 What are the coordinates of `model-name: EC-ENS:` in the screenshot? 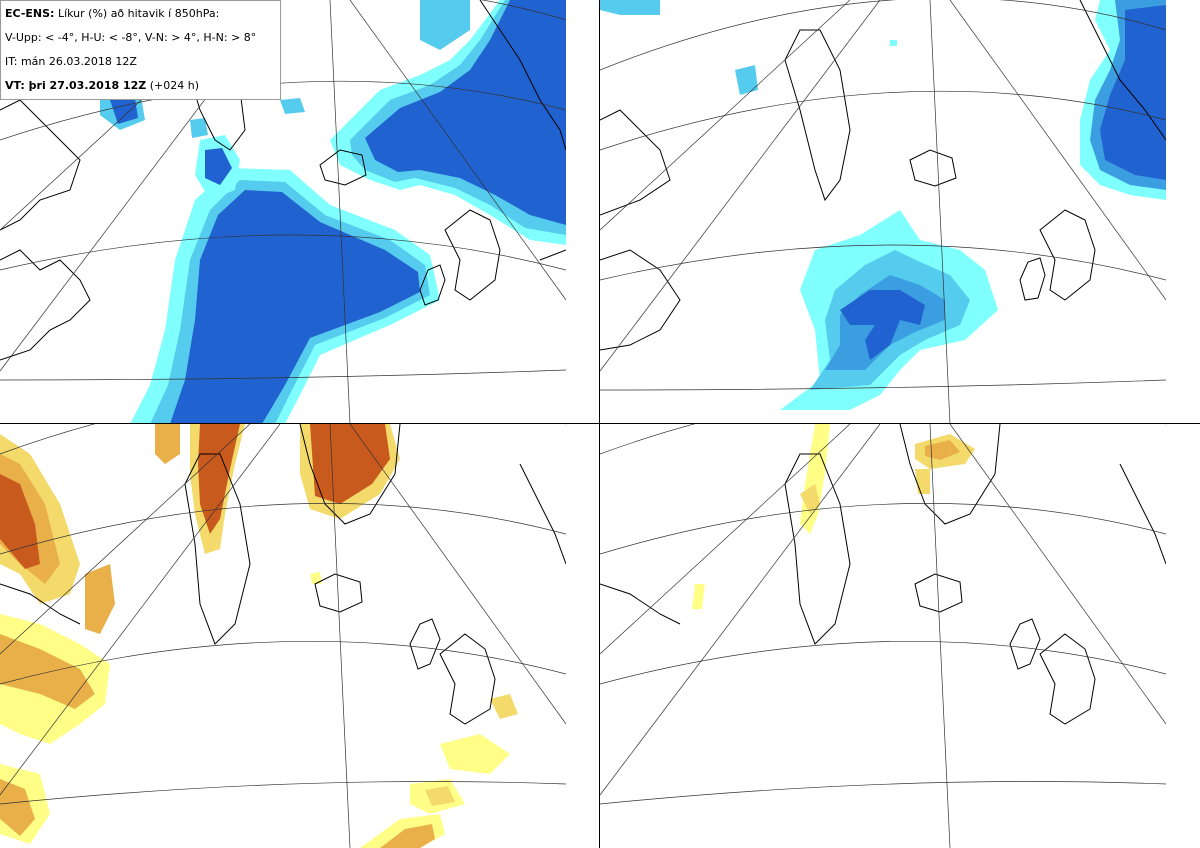 It's located at (30, 13).